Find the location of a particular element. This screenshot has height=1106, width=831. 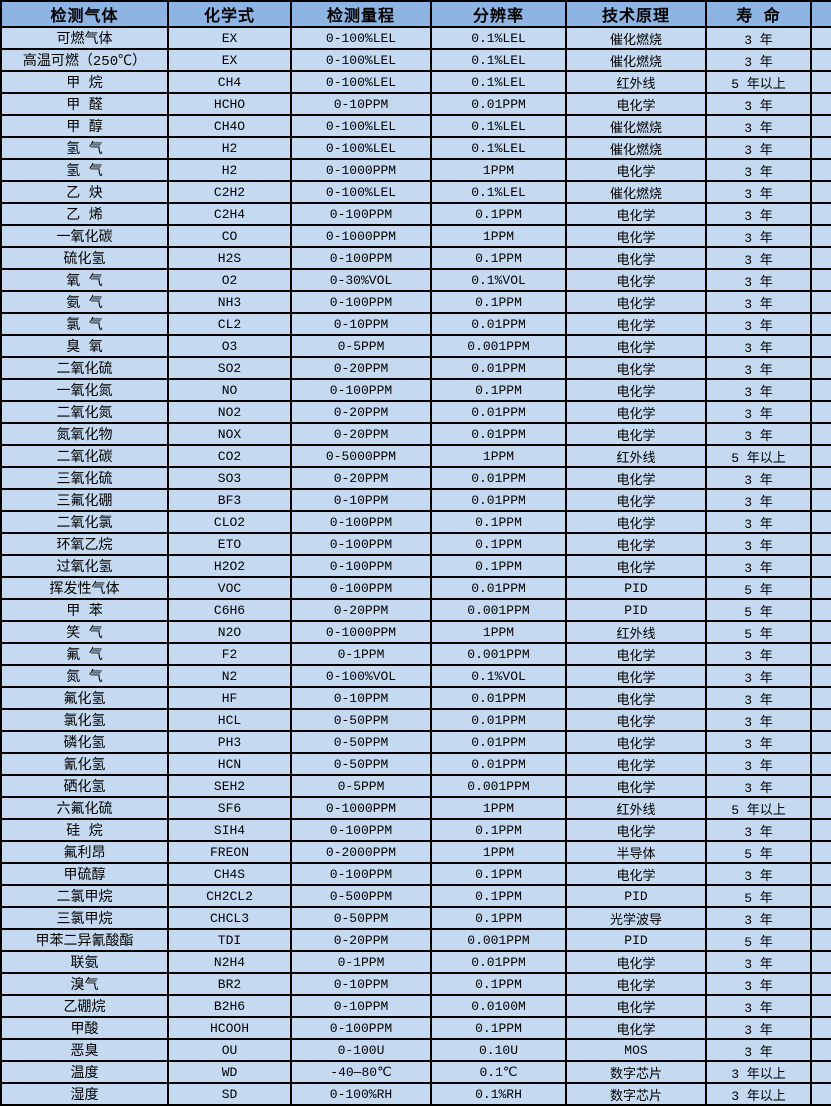

cell-resolution: 0.1℃ is located at coordinates (498, 1072).